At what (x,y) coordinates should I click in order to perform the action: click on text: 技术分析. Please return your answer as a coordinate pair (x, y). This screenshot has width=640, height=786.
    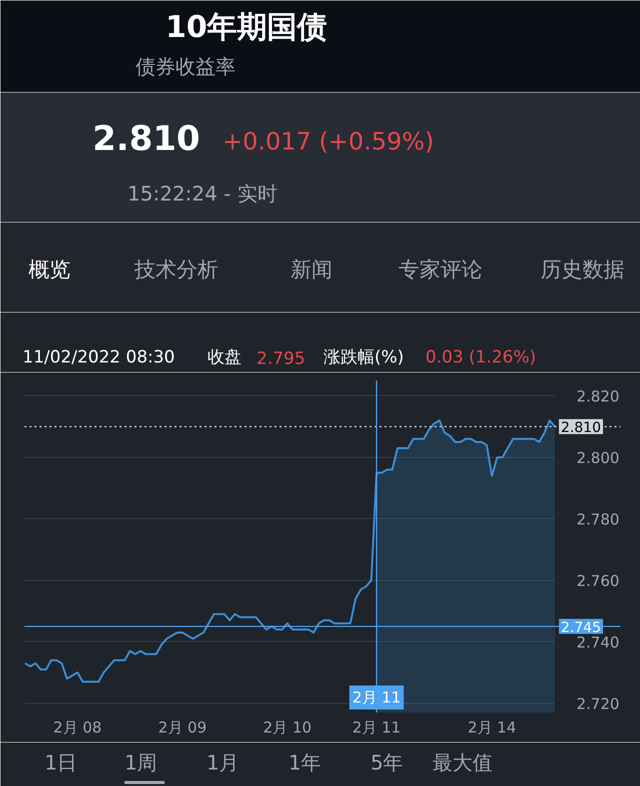
    Looking at the image, I should click on (176, 270).